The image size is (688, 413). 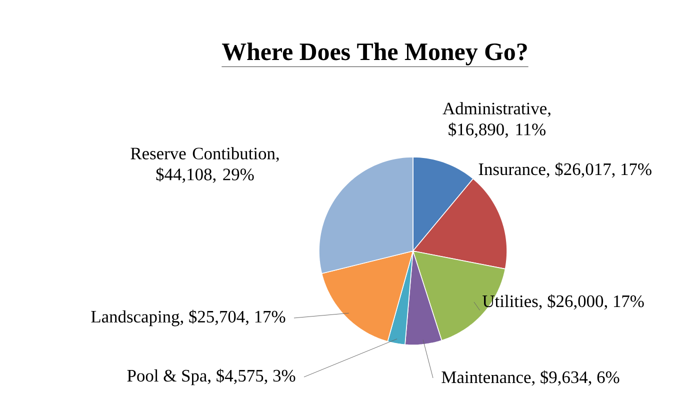 I want to click on data-label: , $4,575, 3%, so click(x=252, y=376).